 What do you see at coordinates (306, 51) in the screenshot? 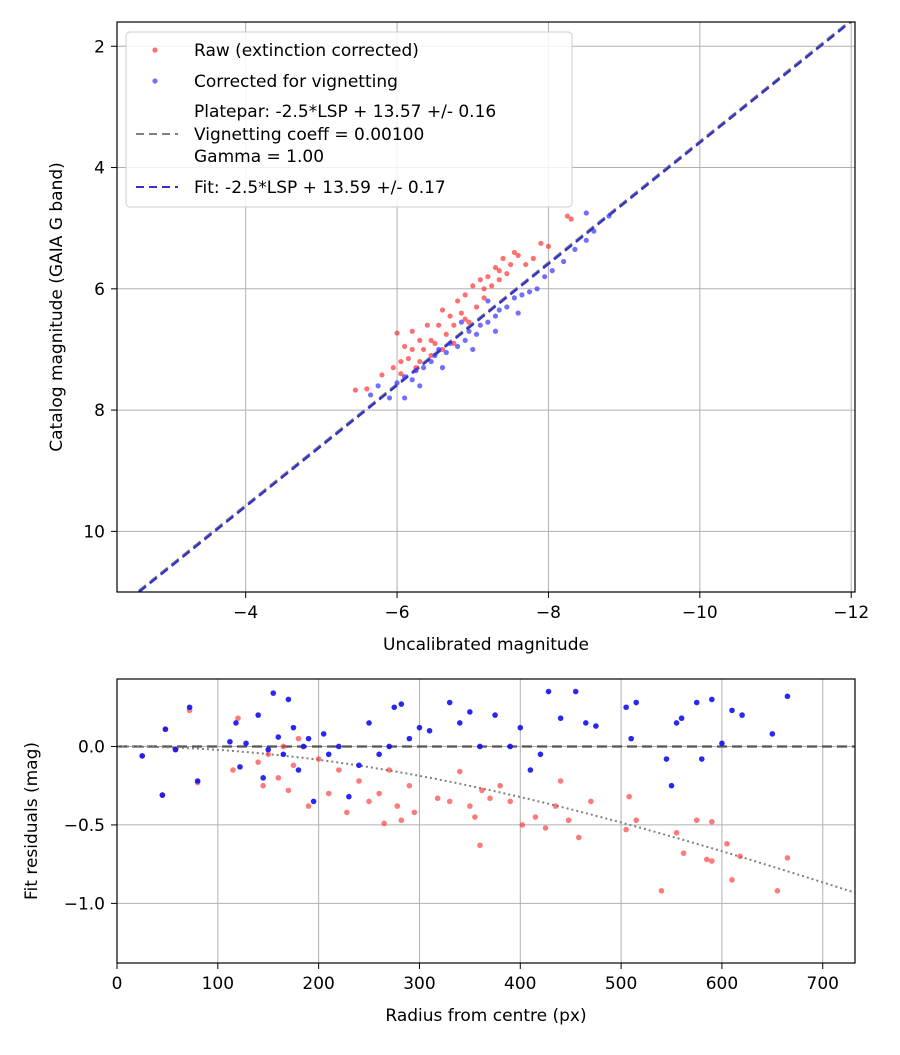
I see `legend-raw-label: Raw (extinction corrected)` at bounding box center [306, 51].